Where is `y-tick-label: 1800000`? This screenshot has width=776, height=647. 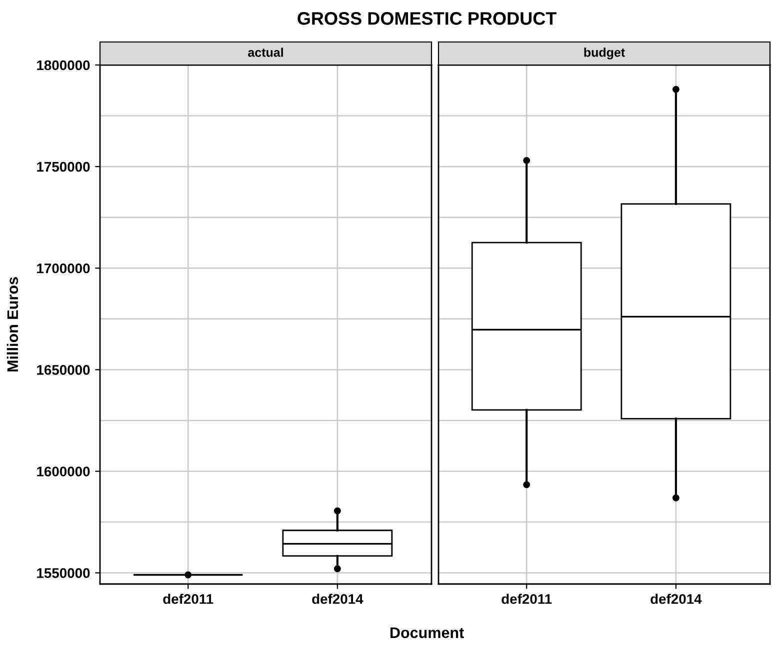
y-tick-label: 1800000 is located at coordinates (63, 65).